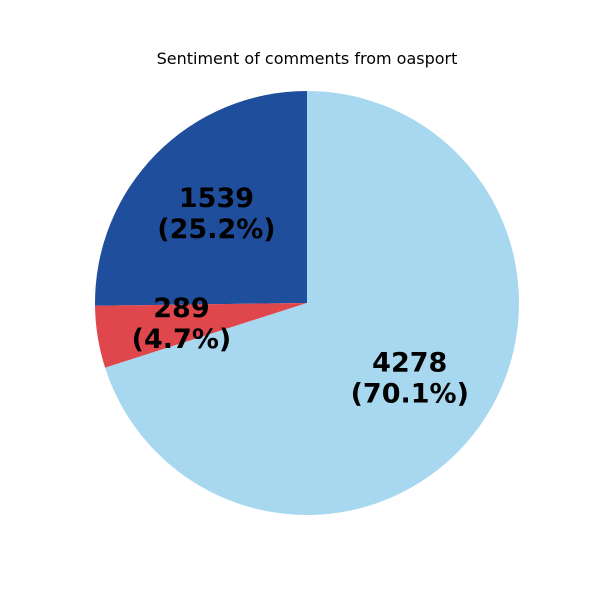  I want to click on chart-title: Sentiment of comments from oasport, so click(307, 58).